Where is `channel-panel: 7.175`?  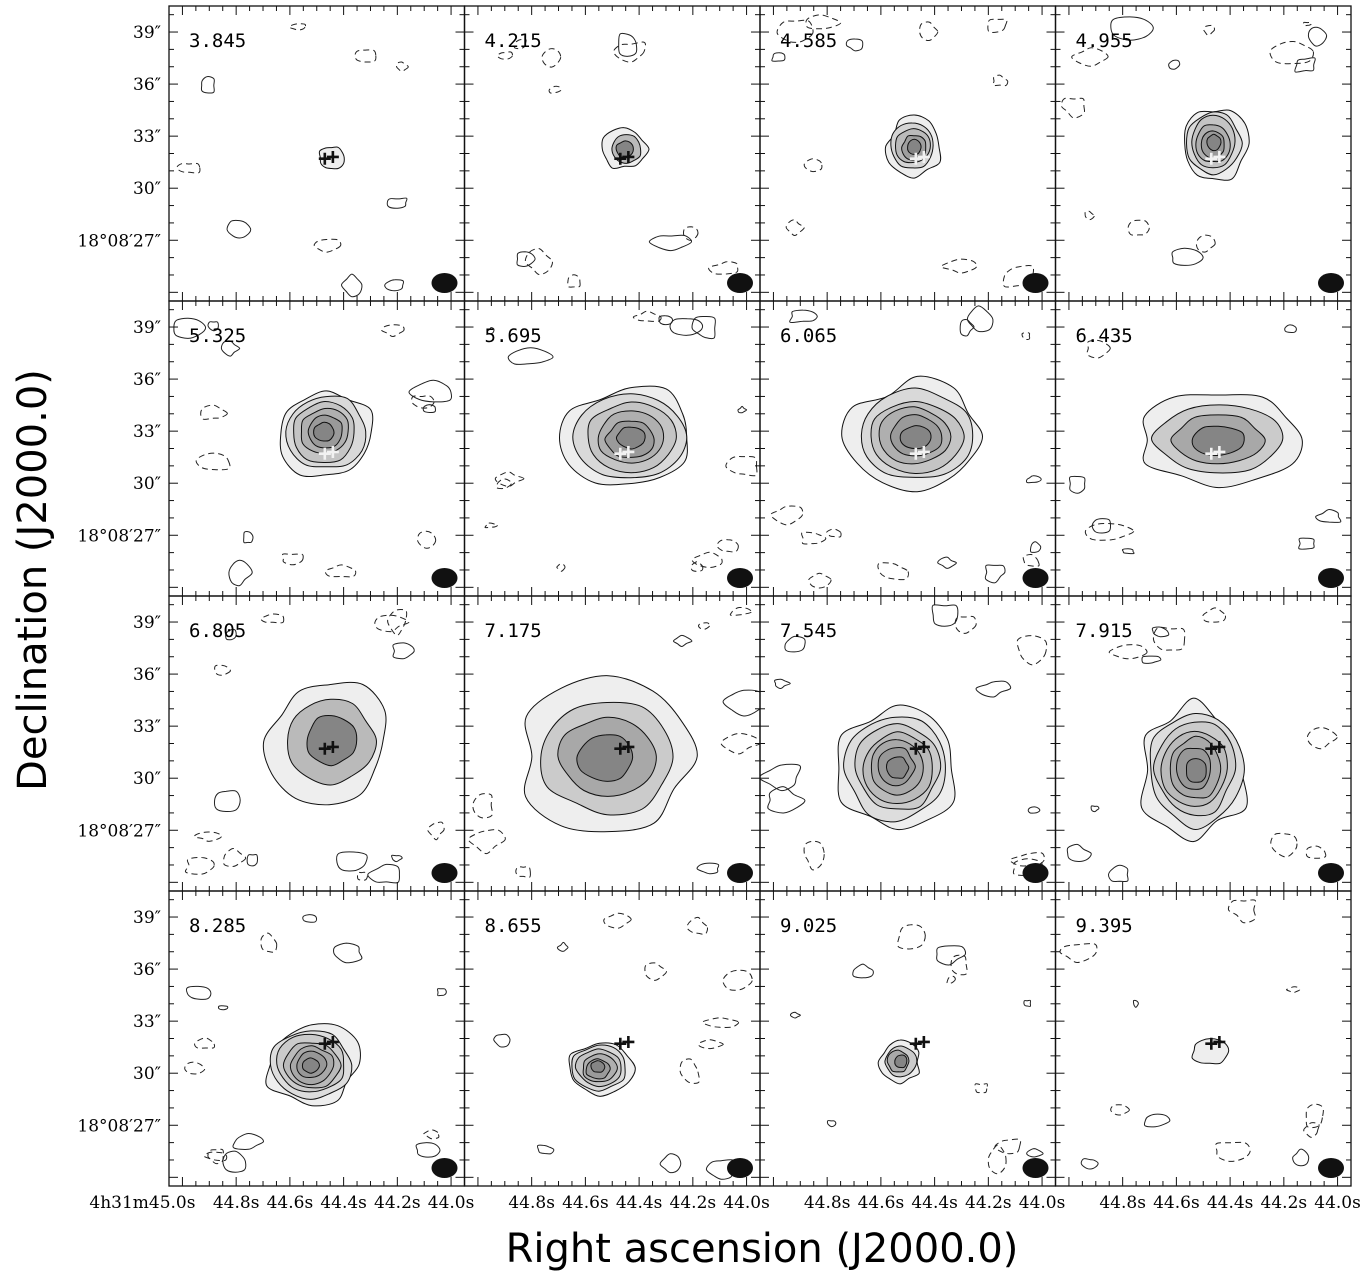
channel-panel: 7.175 is located at coordinates (612, 743).